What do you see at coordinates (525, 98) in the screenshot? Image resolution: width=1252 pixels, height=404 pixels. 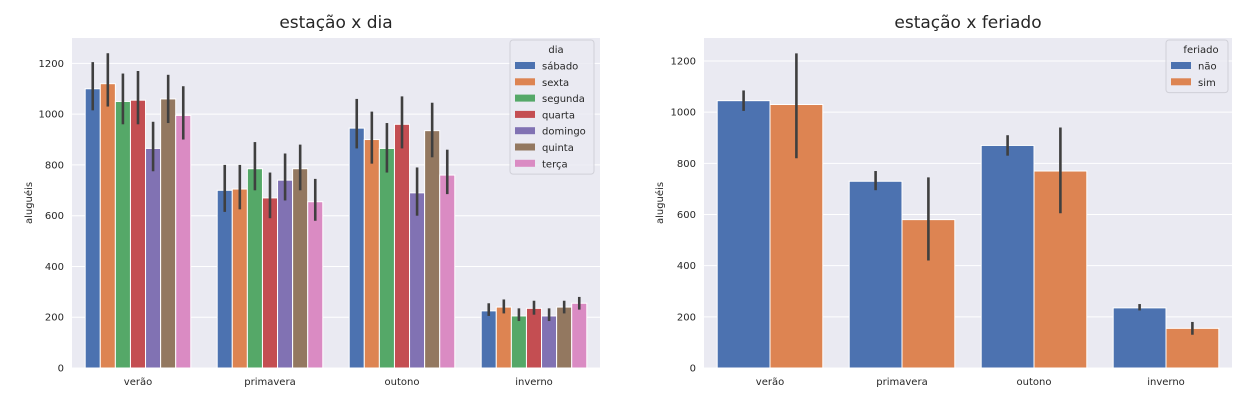 I see `legend-swatch-segunda` at bounding box center [525, 98].